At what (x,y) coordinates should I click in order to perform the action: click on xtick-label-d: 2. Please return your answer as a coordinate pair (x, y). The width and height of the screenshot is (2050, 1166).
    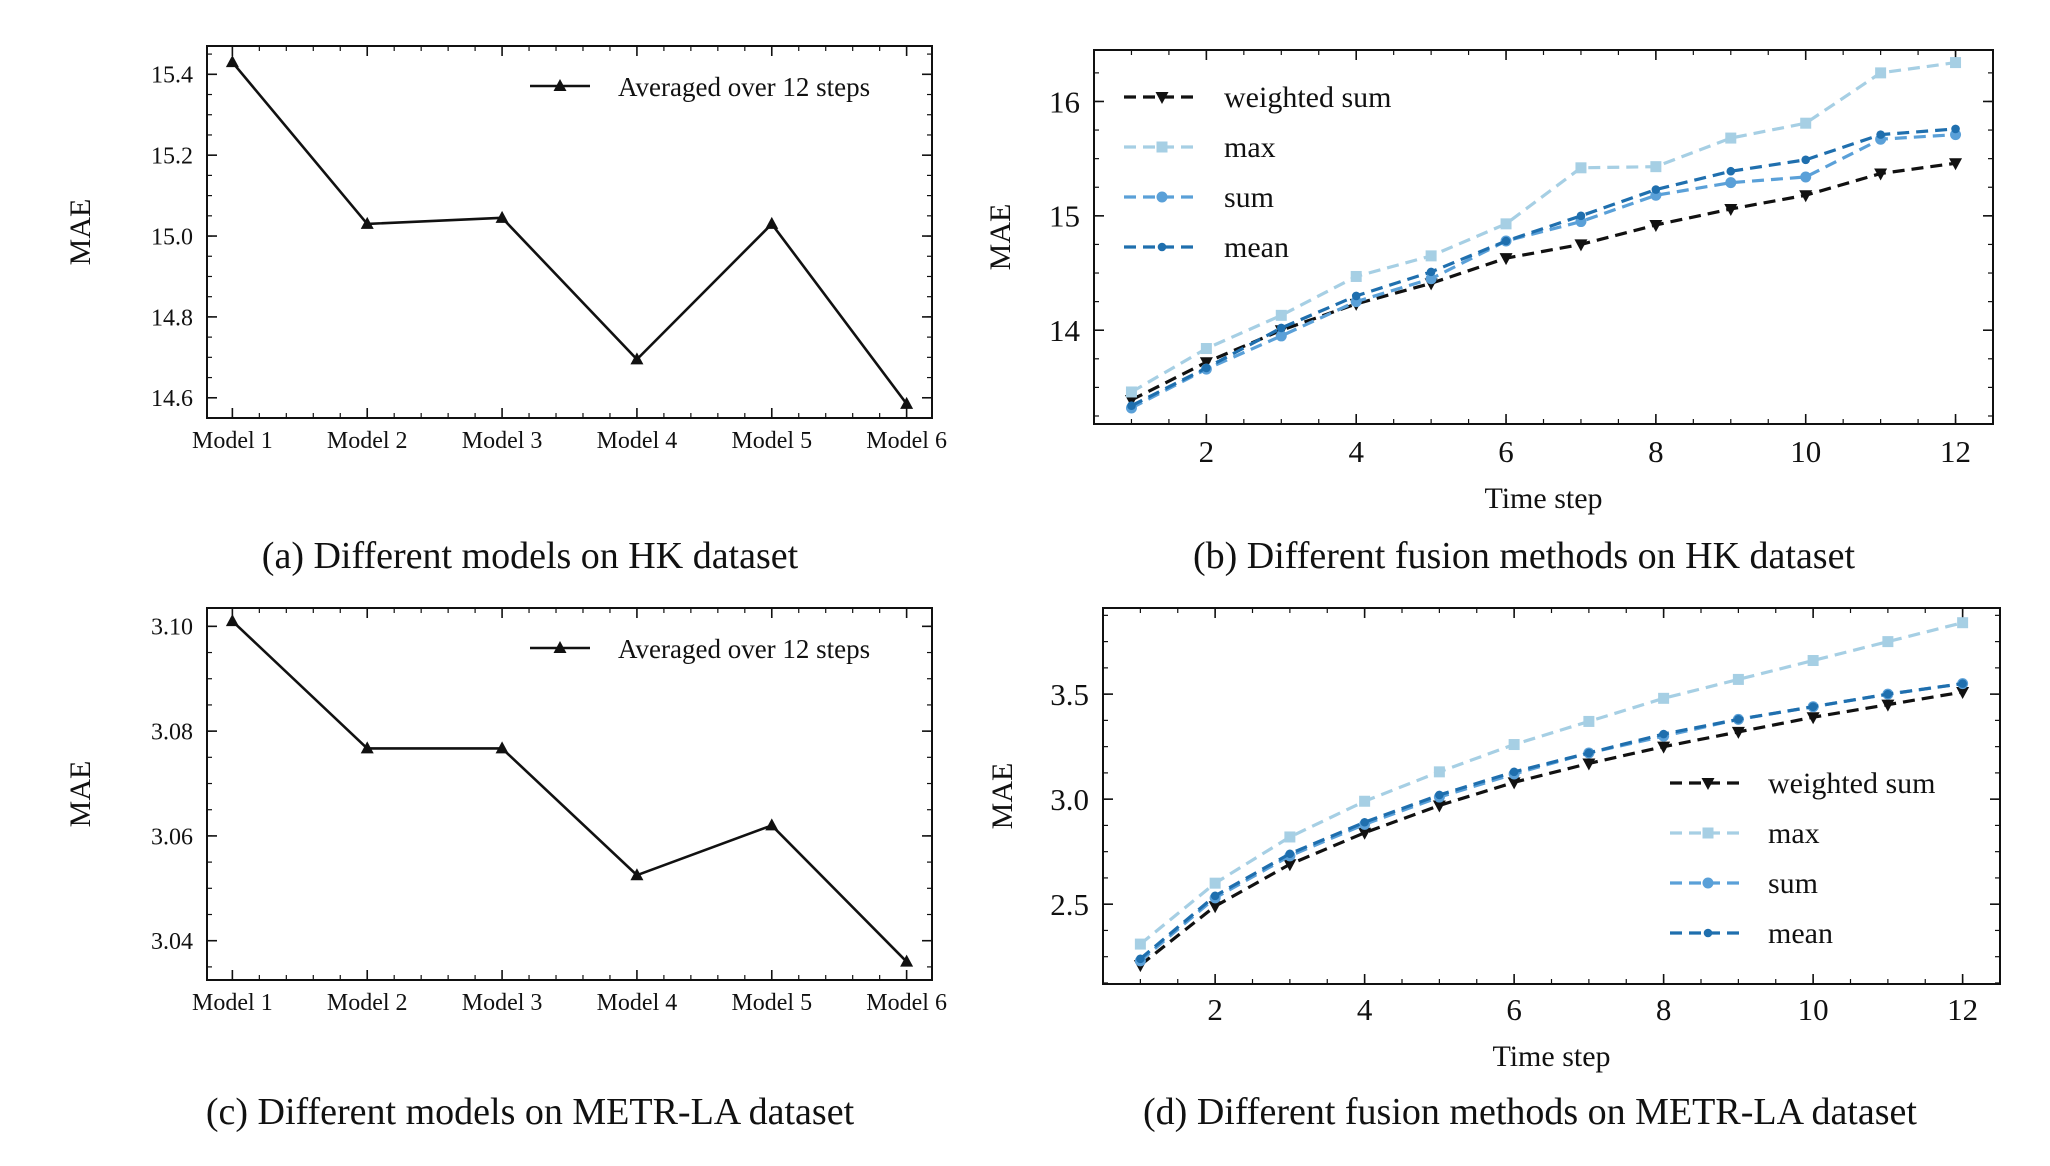
    Looking at the image, I should click on (1215, 1009).